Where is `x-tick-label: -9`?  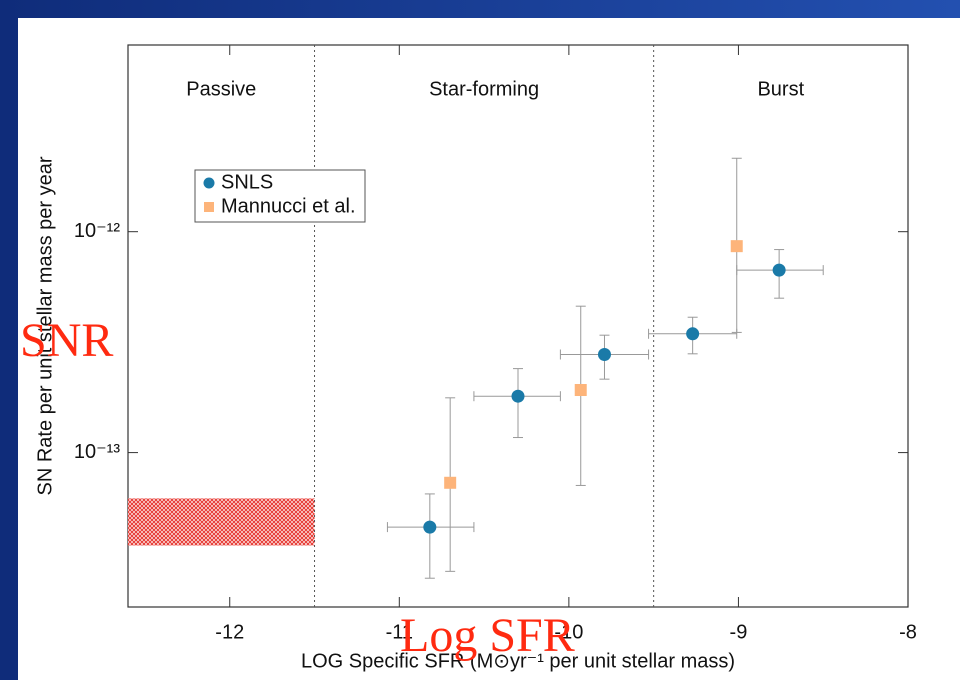 x-tick-label: -9 is located at coordinates (739, 632).